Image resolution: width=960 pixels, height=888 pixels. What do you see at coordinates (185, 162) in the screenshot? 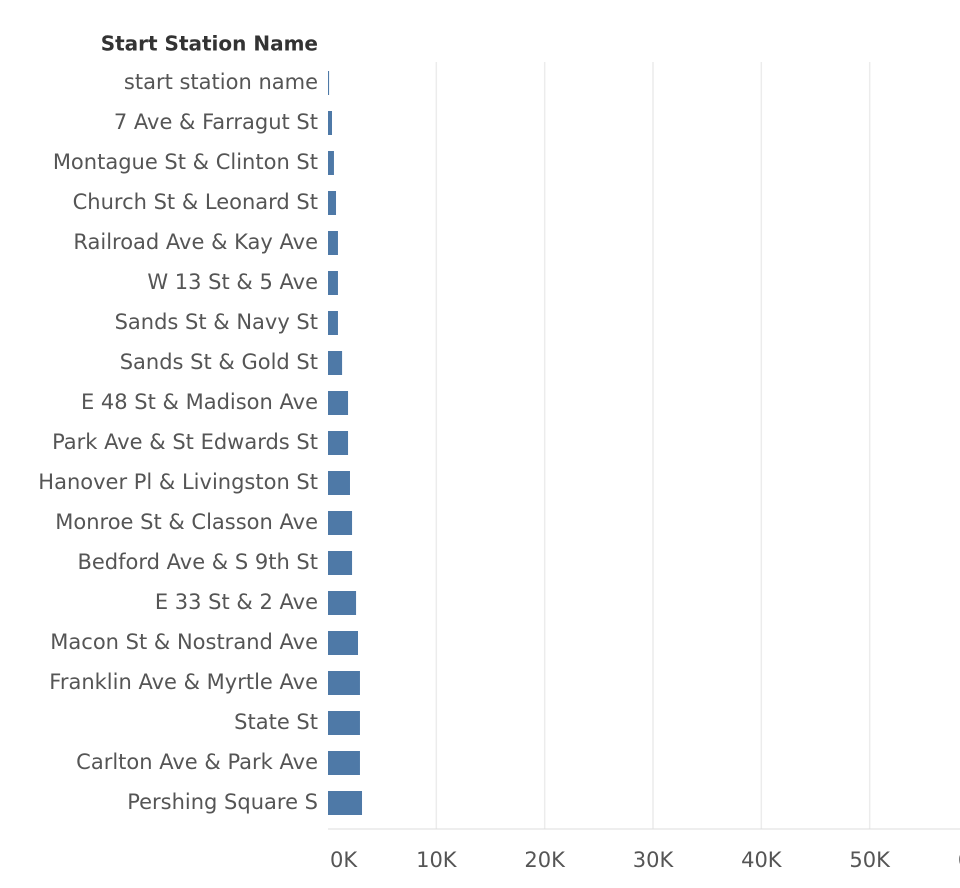
I see `y-category-label: Montague St & Clinton St` at bounding box center [185, 162].